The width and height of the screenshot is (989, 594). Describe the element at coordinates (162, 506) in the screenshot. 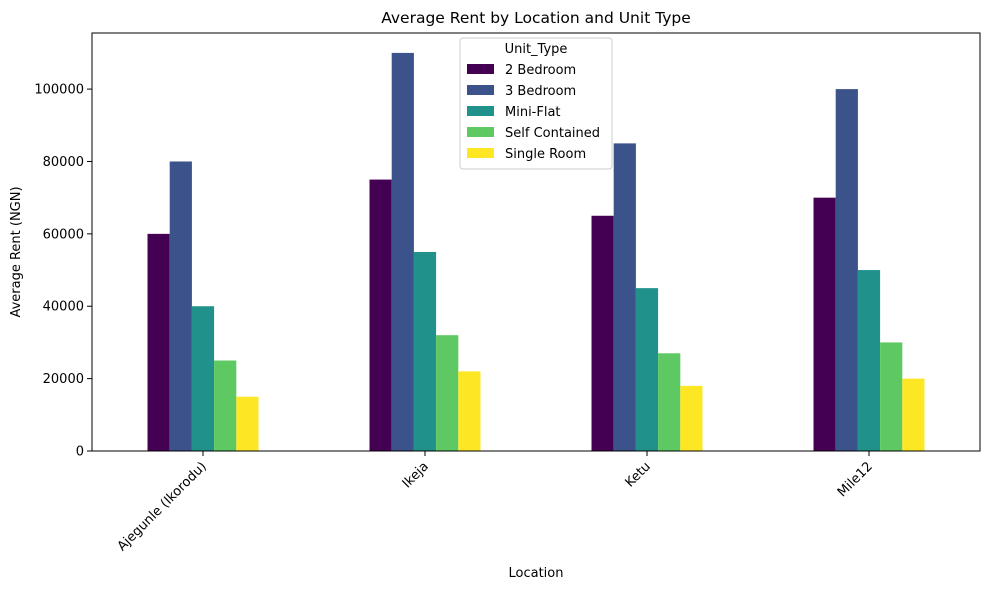

I see `x-tick-label: Ajegunle (Ikorodu)` at that location.